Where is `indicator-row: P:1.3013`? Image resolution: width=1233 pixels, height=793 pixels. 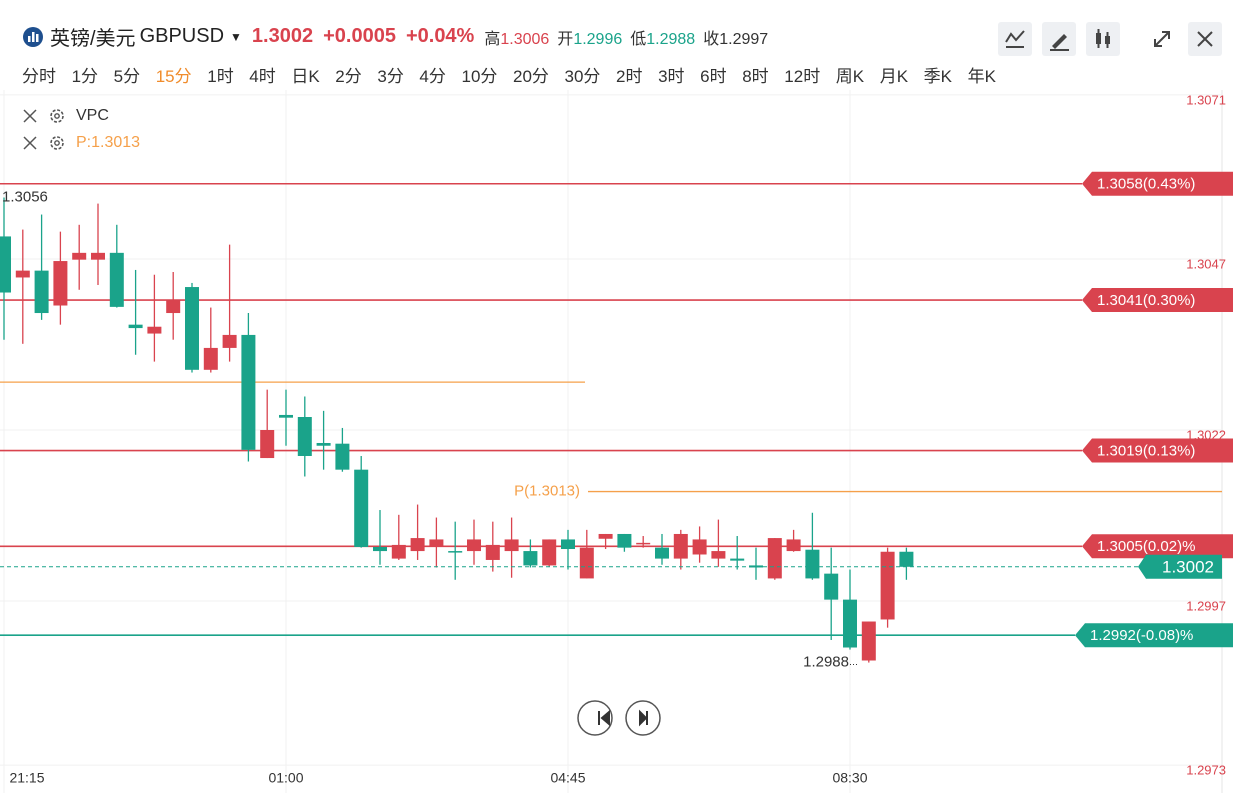
indicator-row: P:1.3013 is located at coordinates (81, 142).